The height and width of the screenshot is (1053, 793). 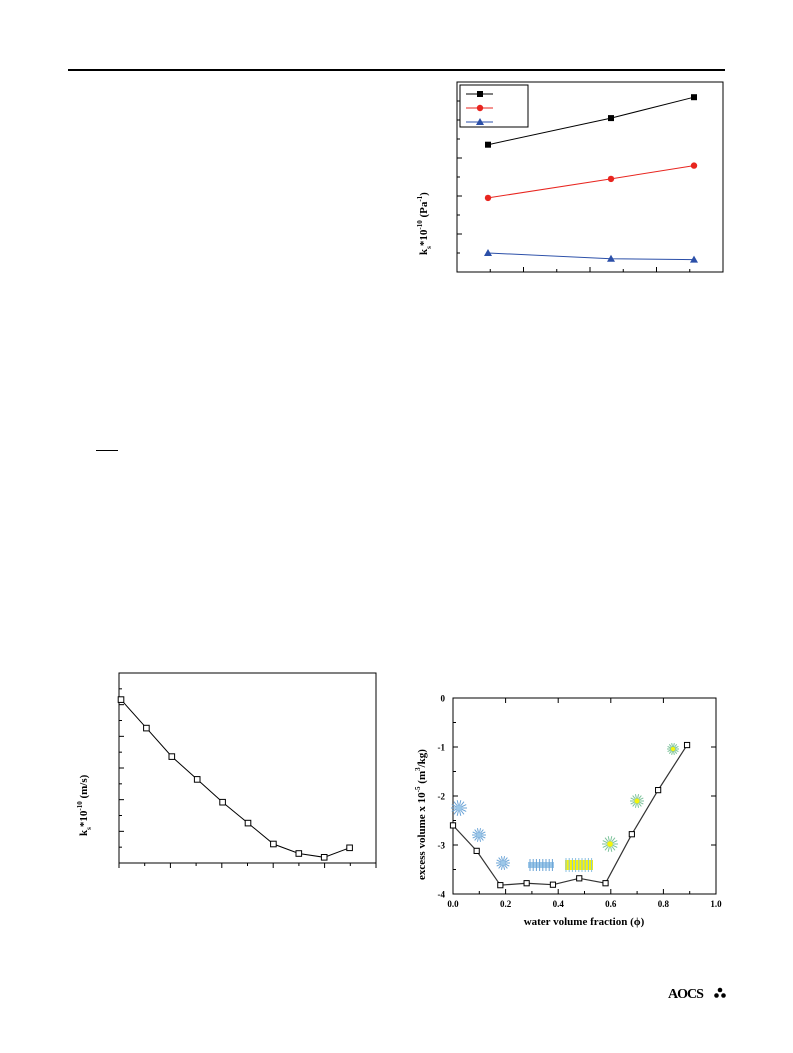 I want to click on legend, so click(x=494, y=106).